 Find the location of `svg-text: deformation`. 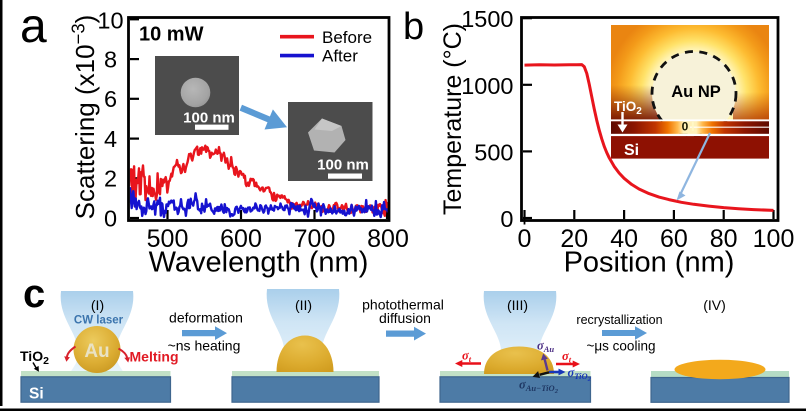

svg-text: deformation is located at coordinates (206, 318).